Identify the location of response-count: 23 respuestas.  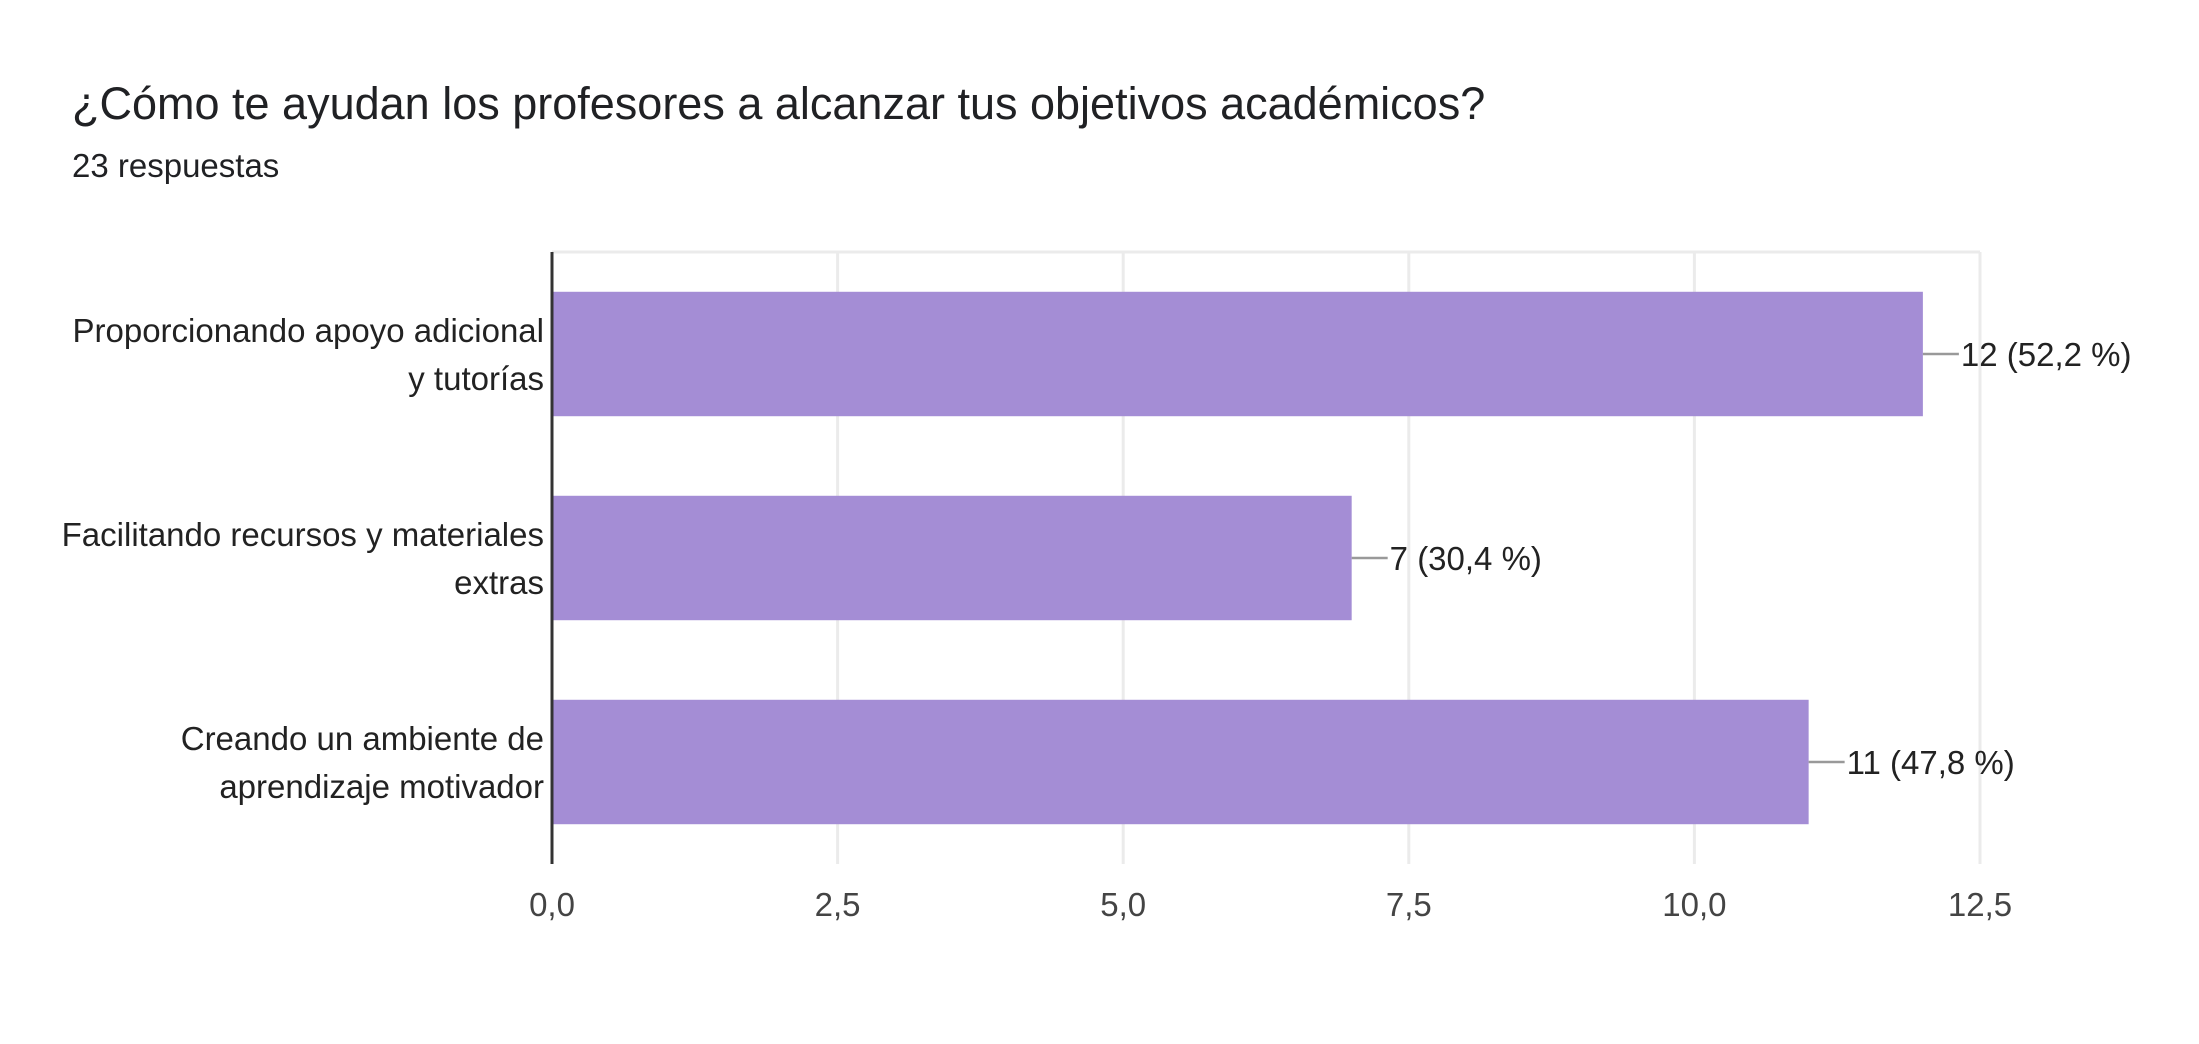
(176, 165).